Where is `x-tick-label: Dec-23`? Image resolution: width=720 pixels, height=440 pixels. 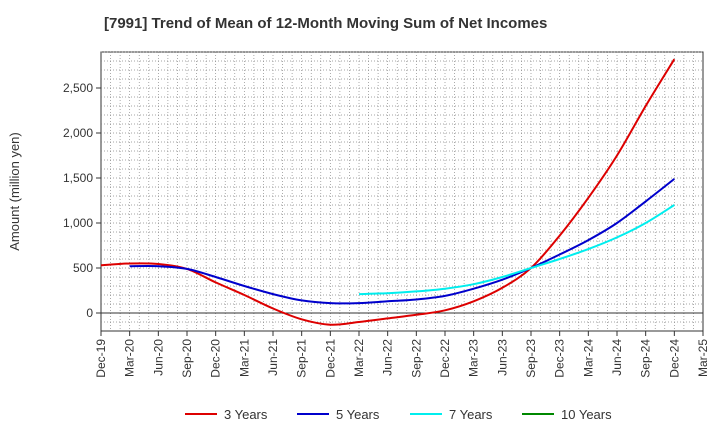 x-tick-label: Dec-23 is located at coordinates (560, 358).